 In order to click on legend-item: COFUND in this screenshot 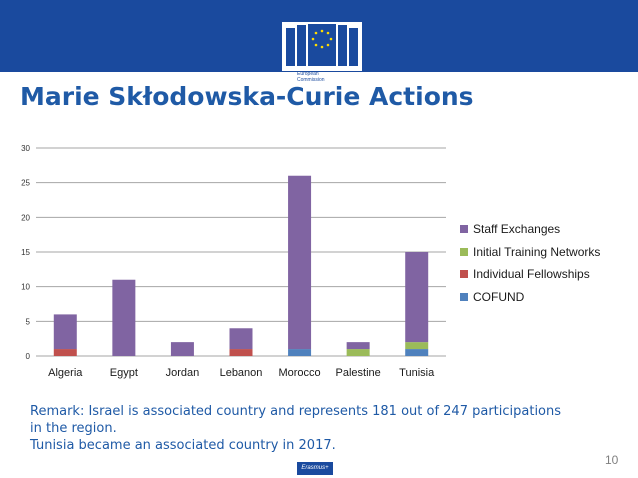, I will do `click(530, 297)`.